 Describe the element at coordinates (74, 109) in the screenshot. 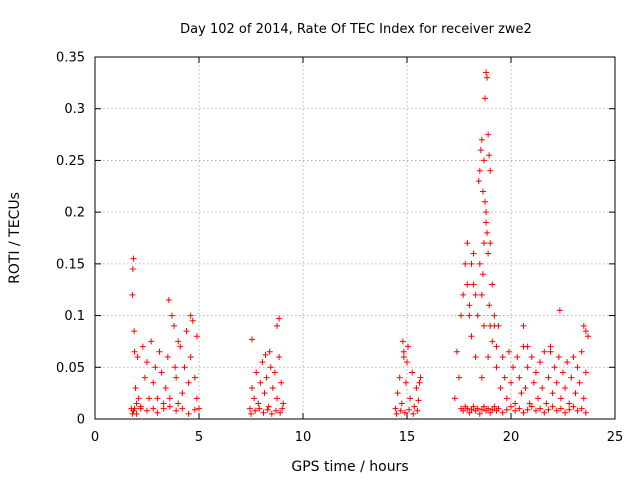

I see `y-tick-label: 0.3` at that location.